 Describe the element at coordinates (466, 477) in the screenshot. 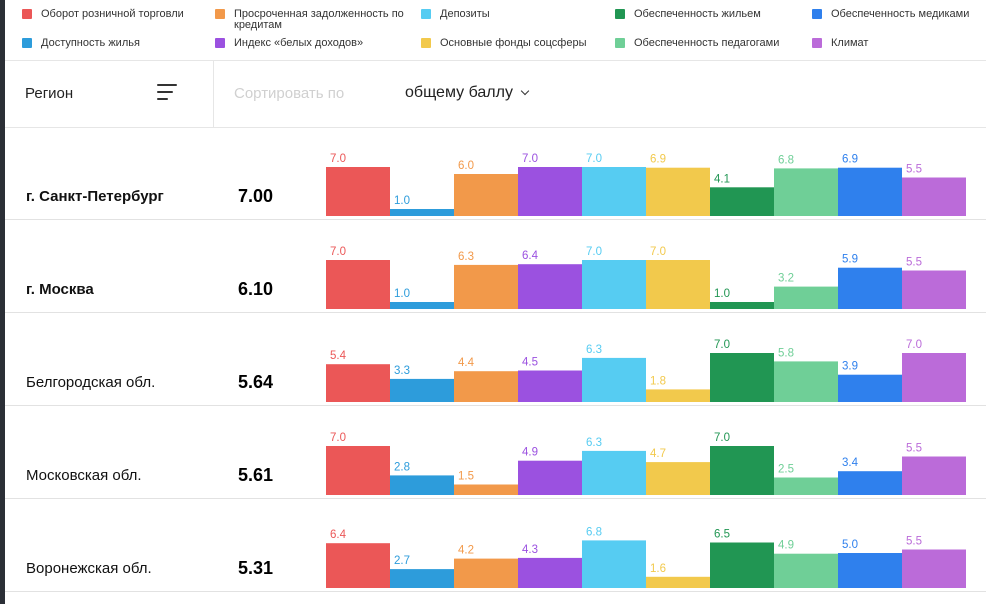

I see `bar-value-label: 1.5` at that location.